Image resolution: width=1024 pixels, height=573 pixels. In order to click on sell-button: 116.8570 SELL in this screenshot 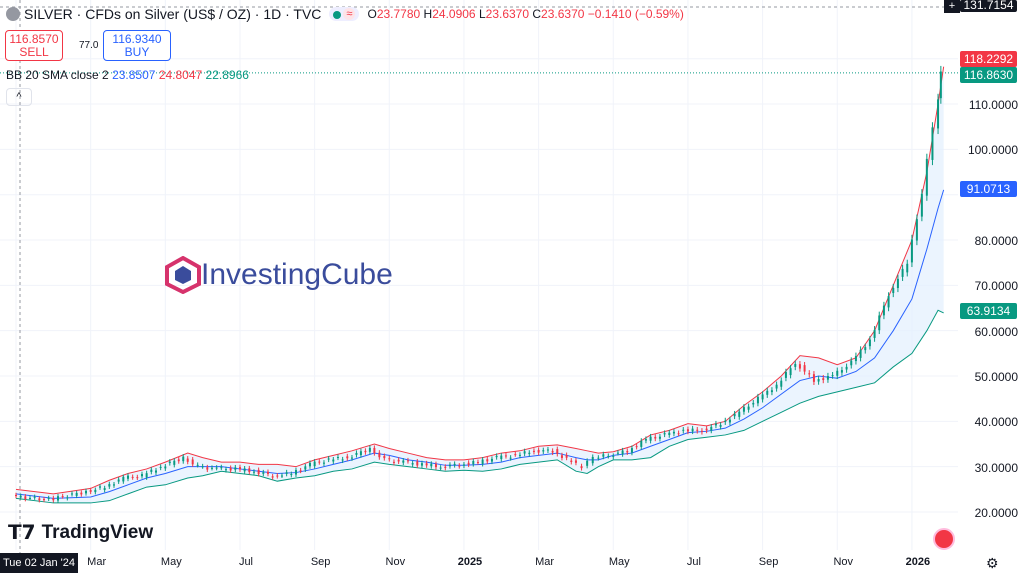, I will do `click(34, 45)`.